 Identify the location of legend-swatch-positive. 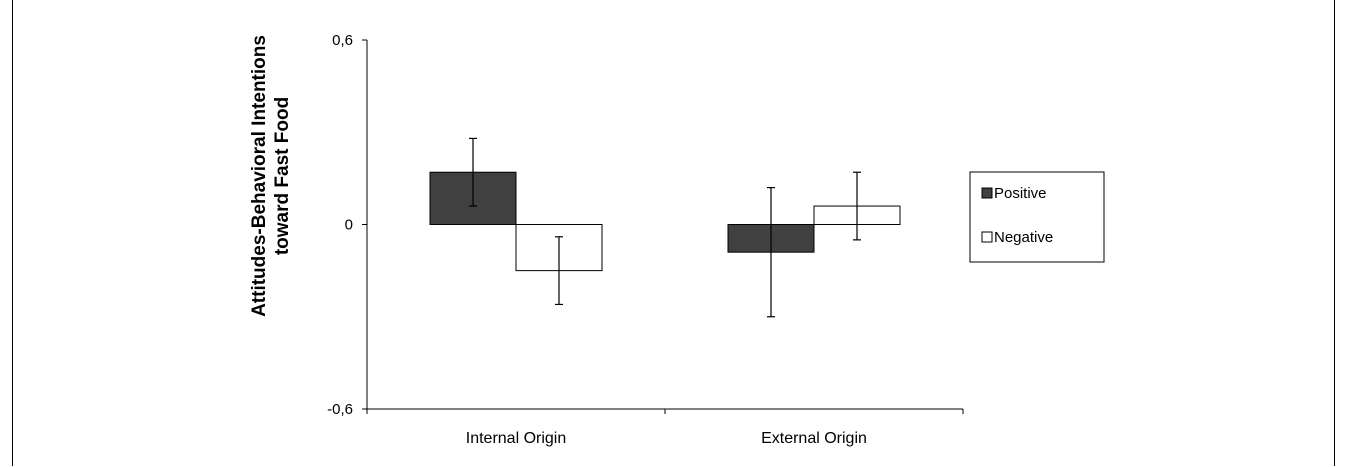
(987, 193).